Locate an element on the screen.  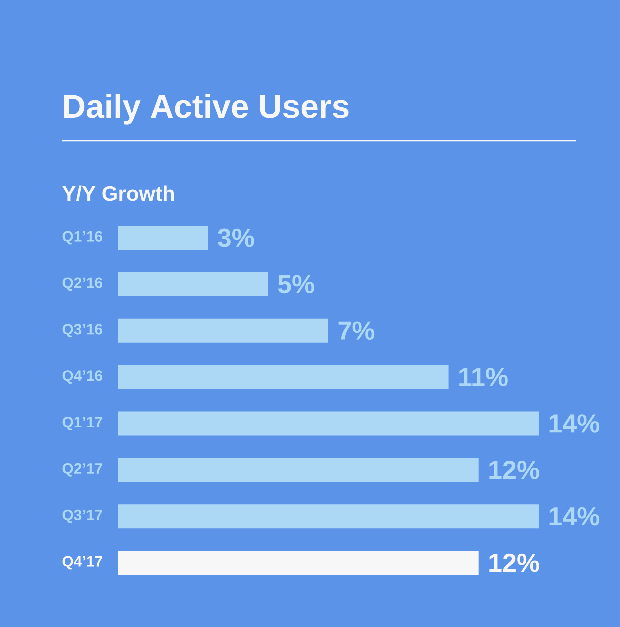
y-tick-label: Q1’17 is located at coordinates (82, 423).